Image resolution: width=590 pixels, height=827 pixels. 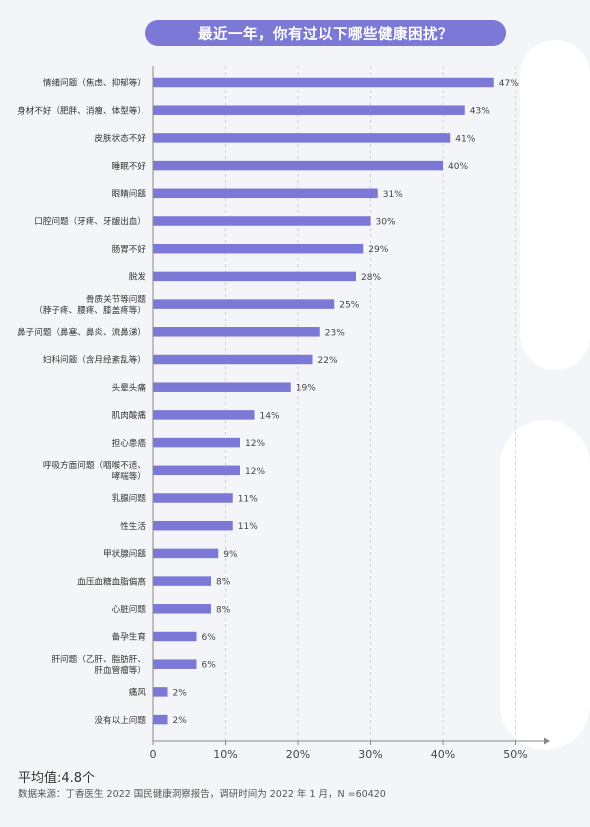 I want to click on category-label: 肠胃不好, so click(x=129, y=249).